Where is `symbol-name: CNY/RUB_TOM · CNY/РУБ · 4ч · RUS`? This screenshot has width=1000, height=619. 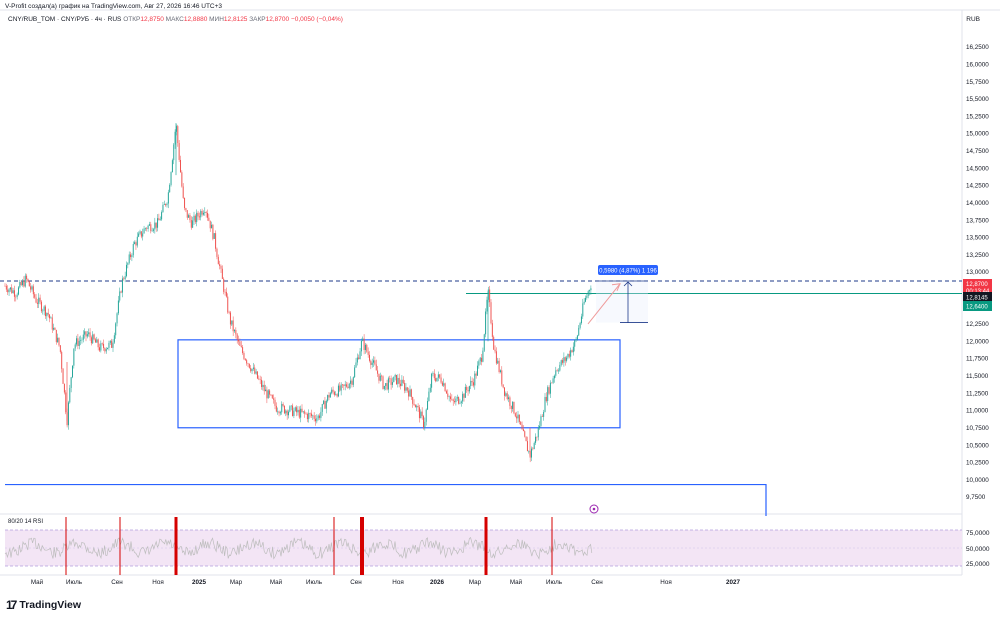 symbol-name: CNY/RUB_TOM · CNY/РУБ · 4ч · RUS is located at coordinates (65, 19).